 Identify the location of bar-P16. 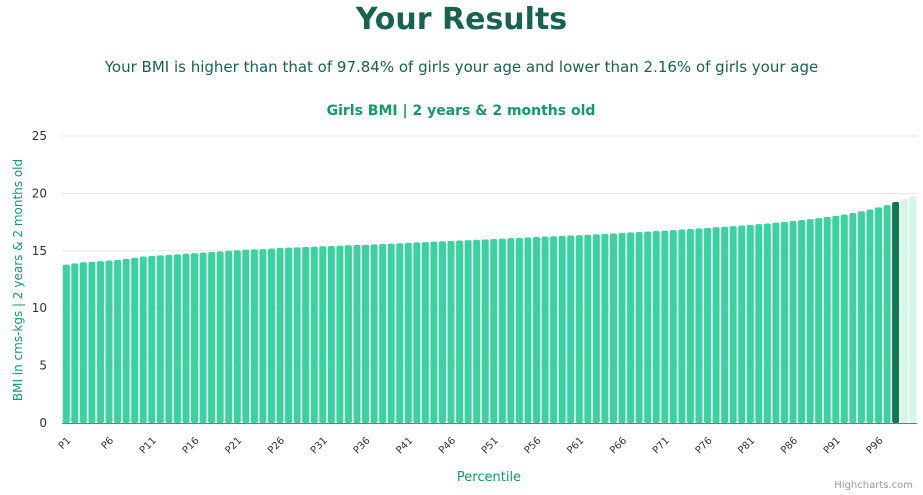
(195, 338).